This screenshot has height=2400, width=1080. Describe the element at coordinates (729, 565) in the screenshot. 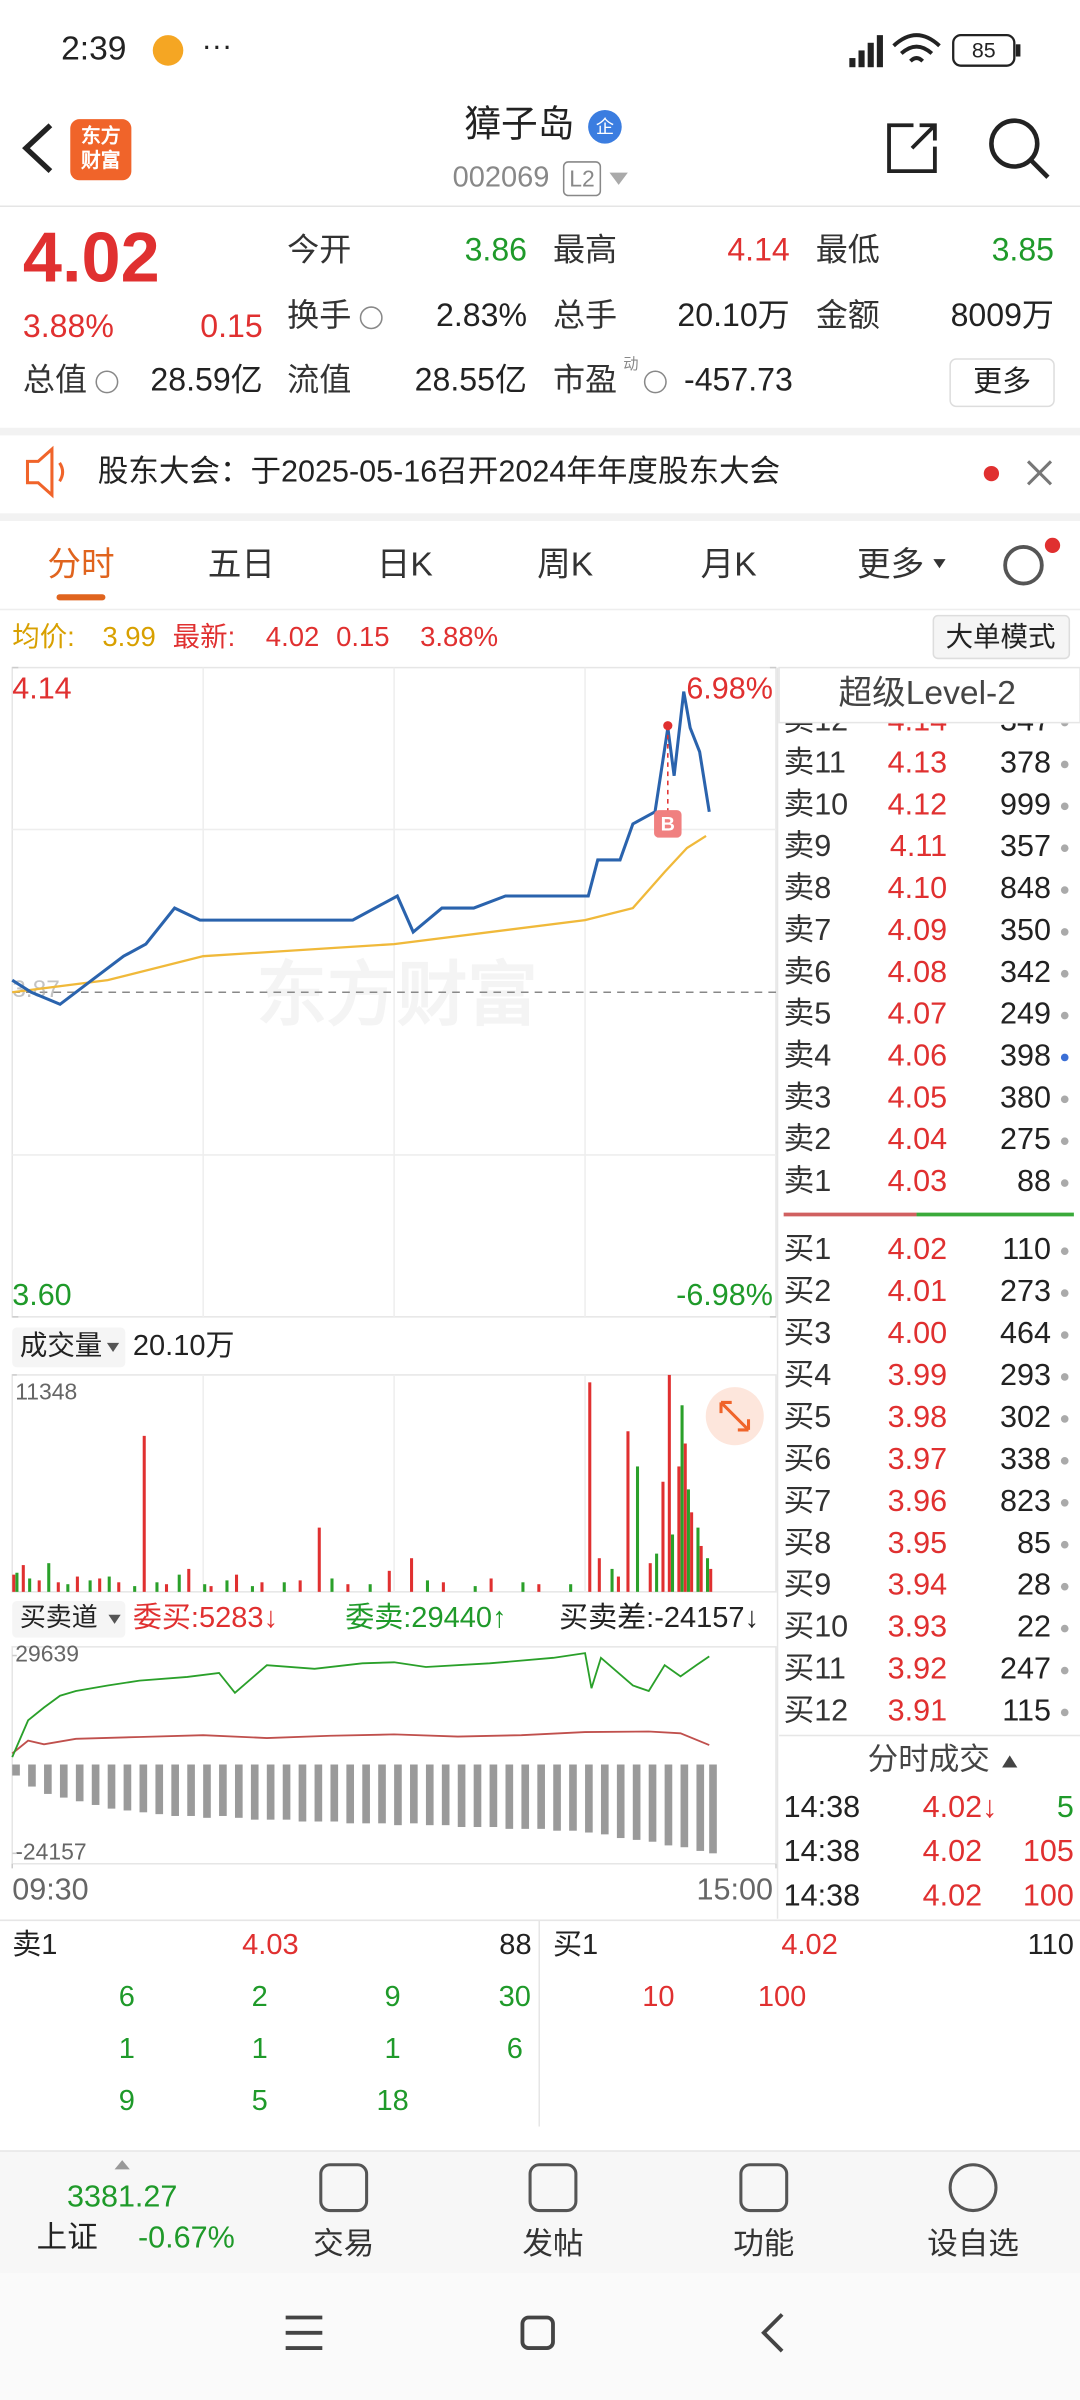

I see `tab: 月K` at that location.